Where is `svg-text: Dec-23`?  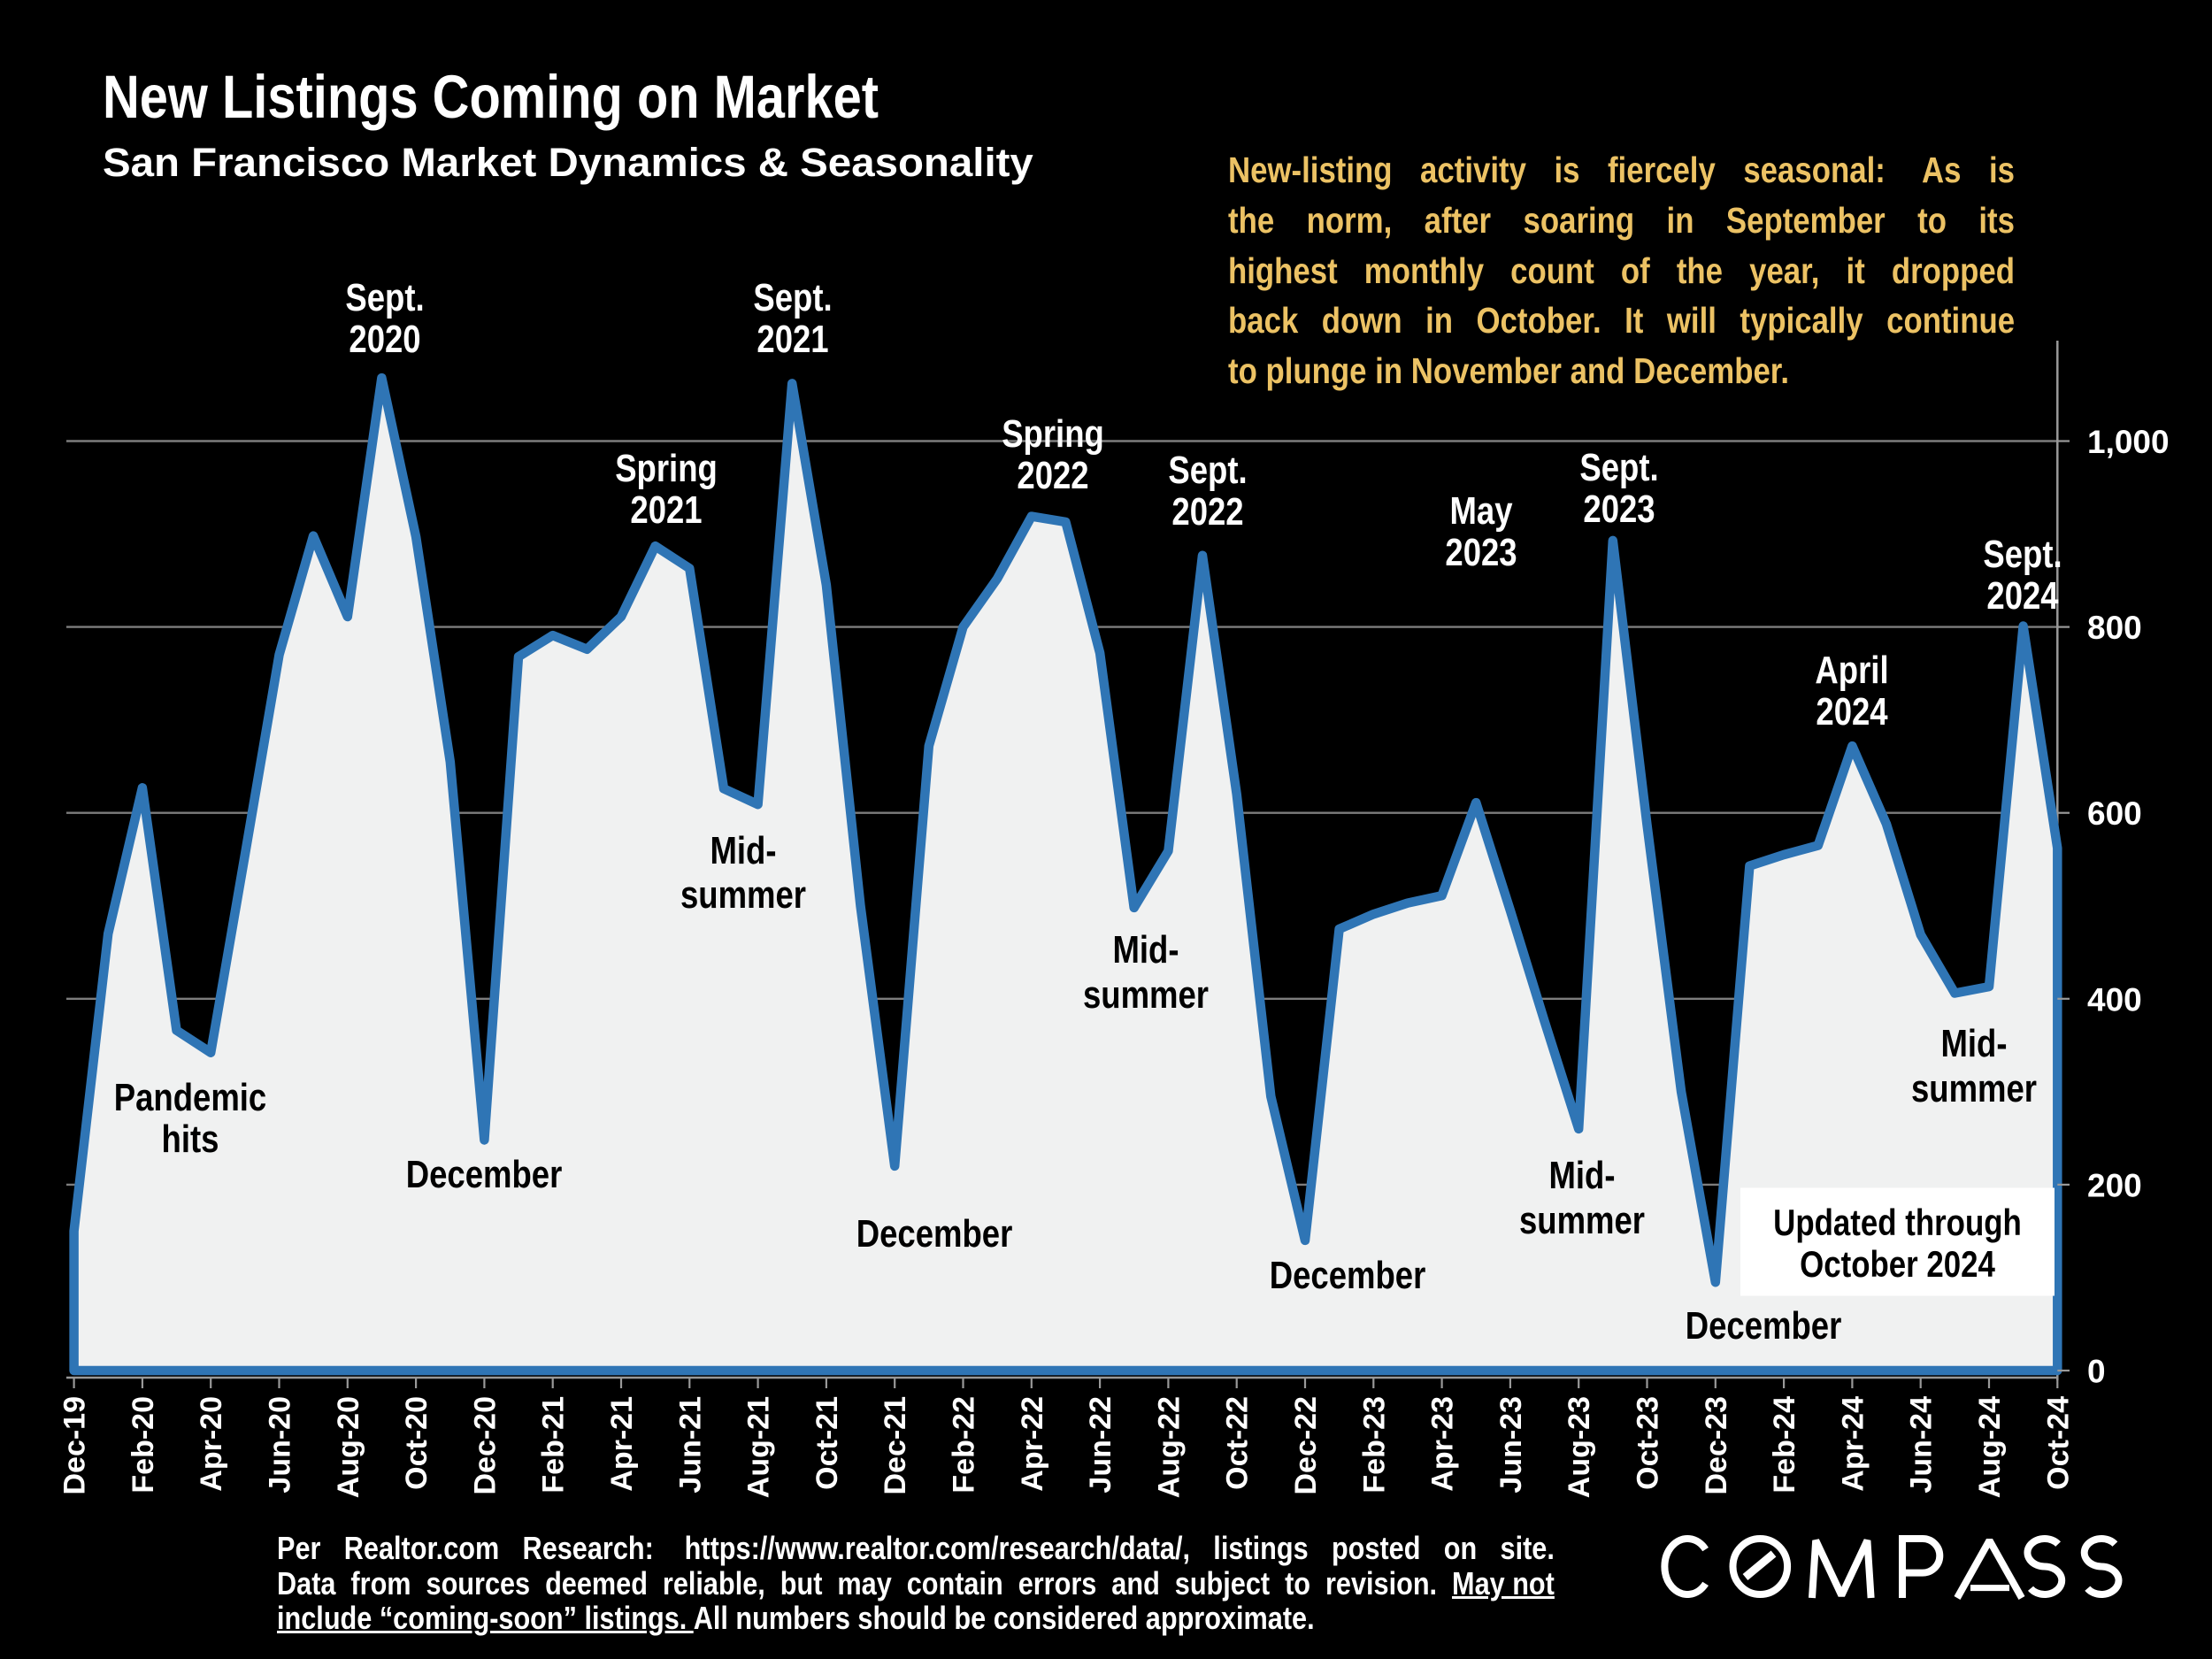 svg-text: Dec-23 is located at coordinates (1717, 1446).